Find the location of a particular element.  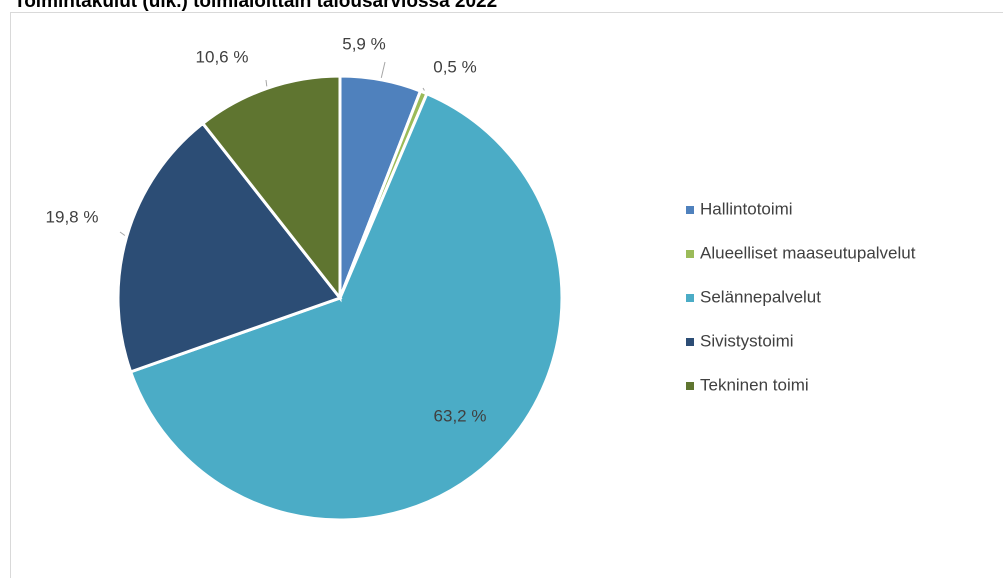

legend-label: Sivistystoimi is located at coordinates (747, 340).